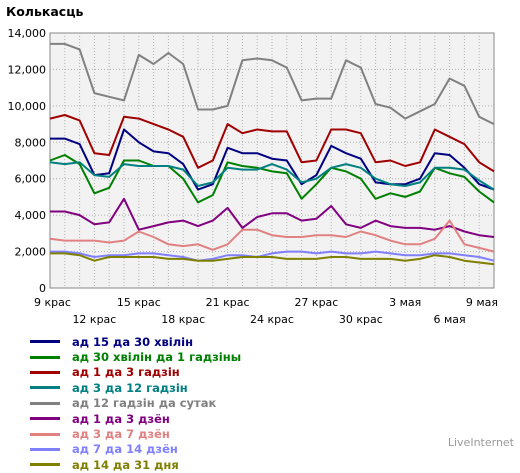  I want to click on x-tick-label: 30 крас, so click(361, 319).